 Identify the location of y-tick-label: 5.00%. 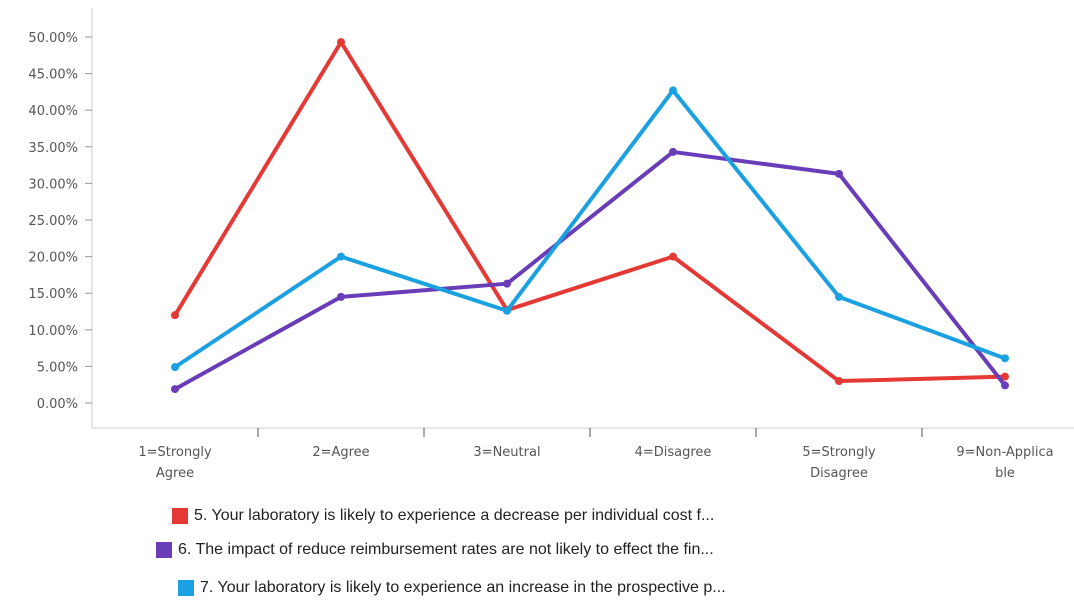
(57, 367).